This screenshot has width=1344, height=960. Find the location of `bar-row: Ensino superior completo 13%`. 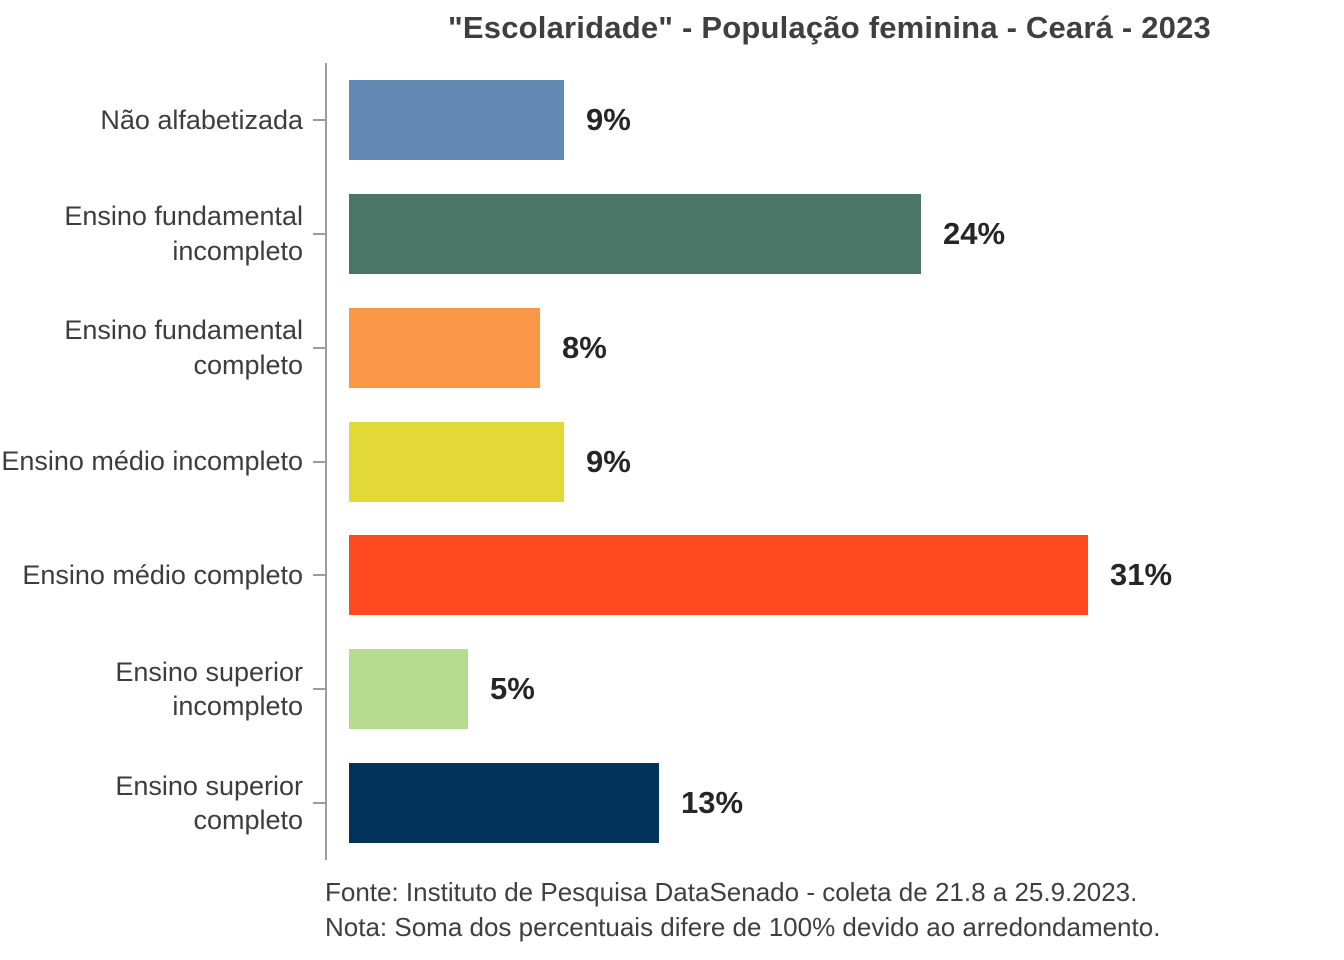

bar-row: Ensino superior completo 13% is located at coordinates (672, 803).